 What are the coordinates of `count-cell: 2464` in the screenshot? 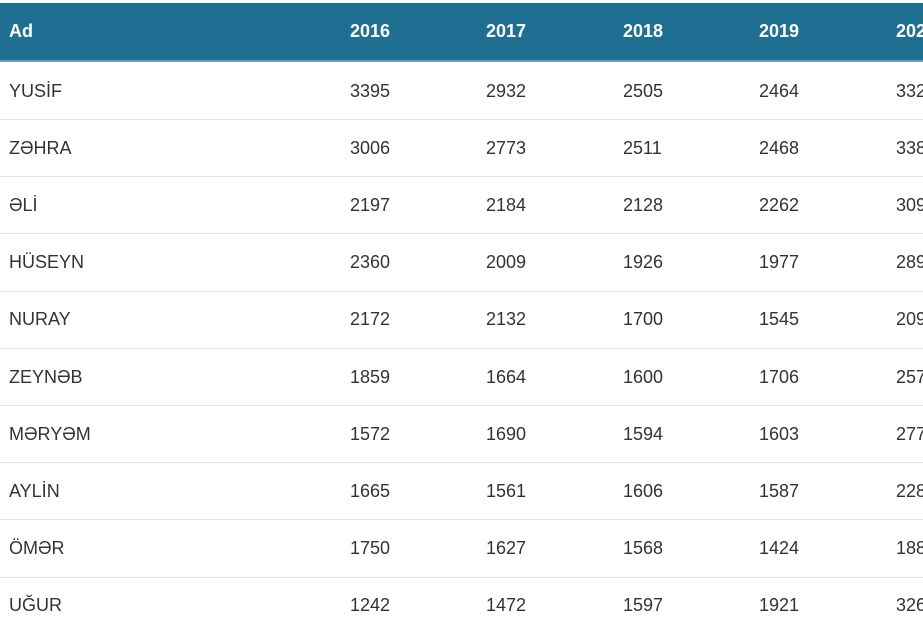 It's located at (779, 90).